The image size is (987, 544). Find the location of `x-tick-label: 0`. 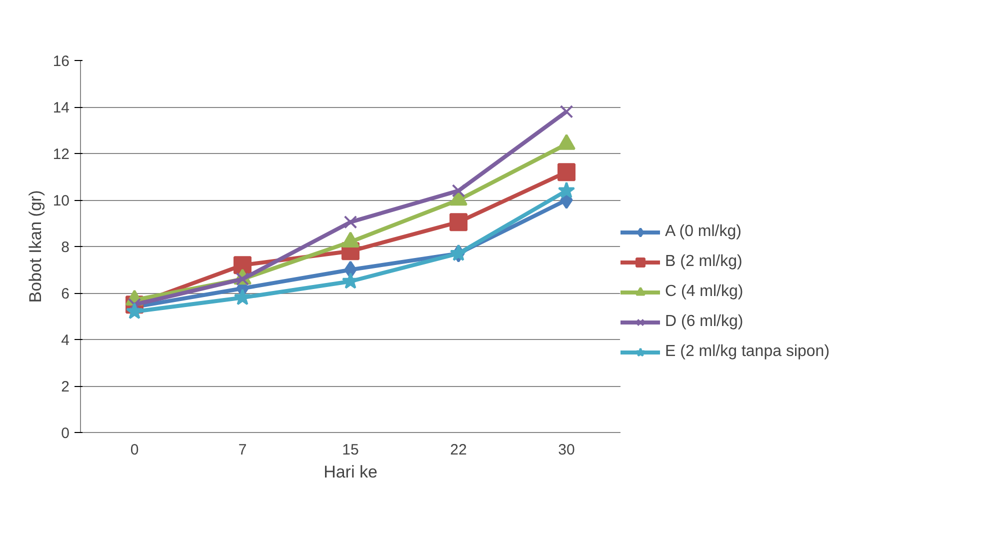

x-tick-label: 0 is located at coordinates (134, 450).